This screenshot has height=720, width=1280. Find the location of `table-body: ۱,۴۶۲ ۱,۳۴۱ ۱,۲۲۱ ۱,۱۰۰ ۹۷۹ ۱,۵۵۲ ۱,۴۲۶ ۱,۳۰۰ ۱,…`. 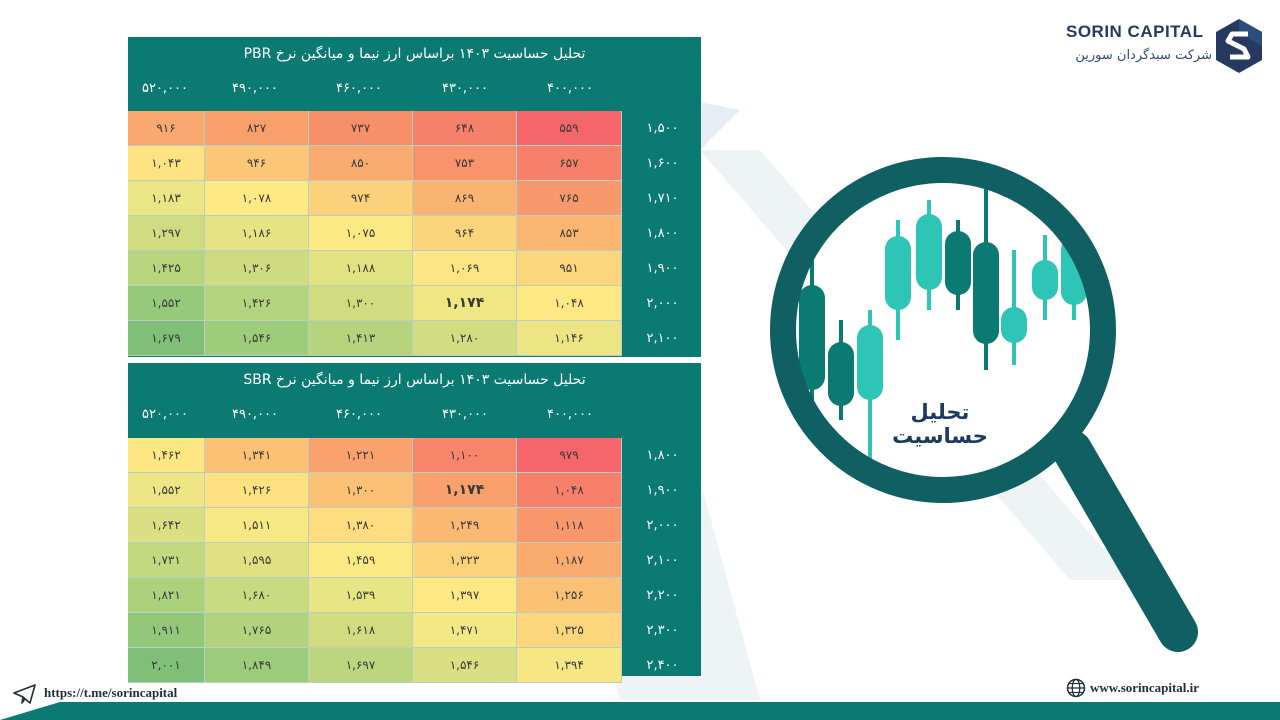

table-body: ۱,۴۶۲ ۱,۳۴۱ ۱,۲۲۱ ۱,۱۰۰ ۹۷۹ ۱,۵۵۲ ۱,۴۲۶ ۱,۳۰۰ ۱,… is located at coordinates (376, 560).